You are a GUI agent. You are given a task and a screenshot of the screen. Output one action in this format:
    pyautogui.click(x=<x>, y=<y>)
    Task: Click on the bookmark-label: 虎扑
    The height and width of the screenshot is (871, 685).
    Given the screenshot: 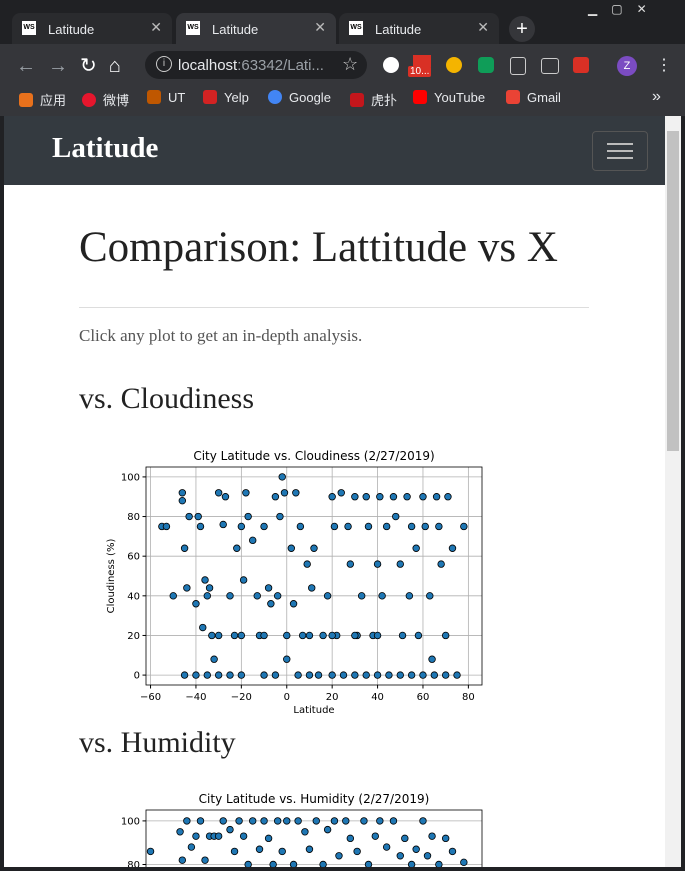 What is the action you would take?
    pyautogui.click(x=384, y=100)
    